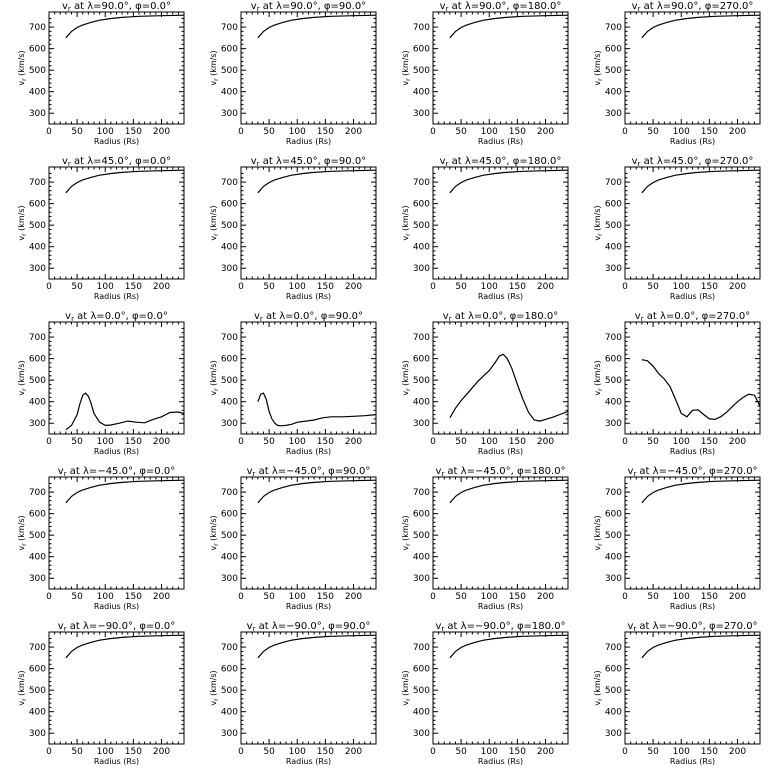  What do you see at coordinates (693, 7) in the screenshot?
I see `panel-title: vr at λ=90.0°, φ=270.0°` at bounding box center [693, 7].